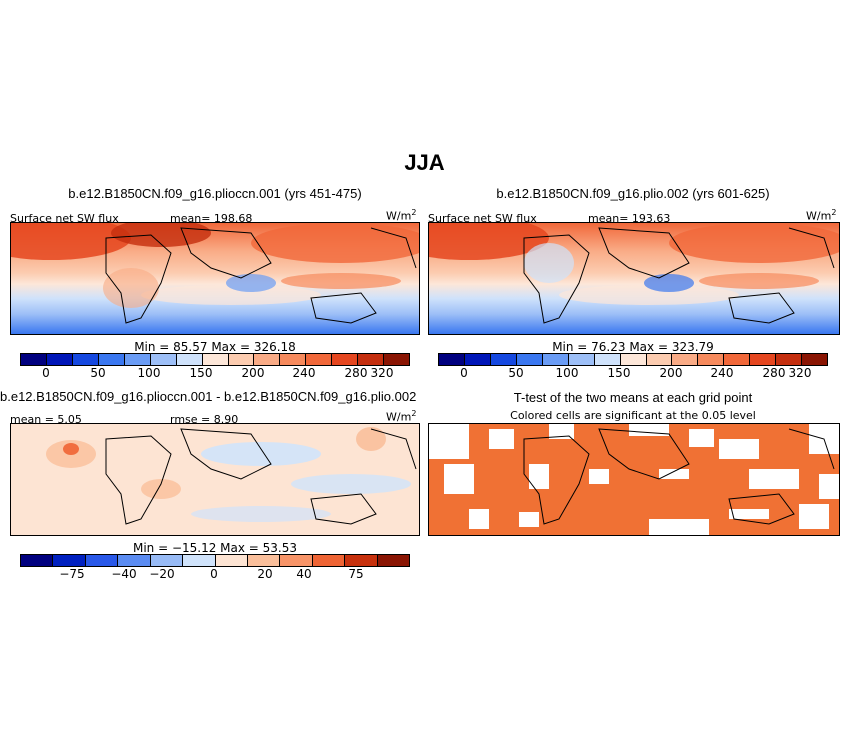 The image size is (849, 733). What do you see at coordinates (124, 574) in the screenshot?
I see `panel3-tick: −40` at bounding box center [124, 574].